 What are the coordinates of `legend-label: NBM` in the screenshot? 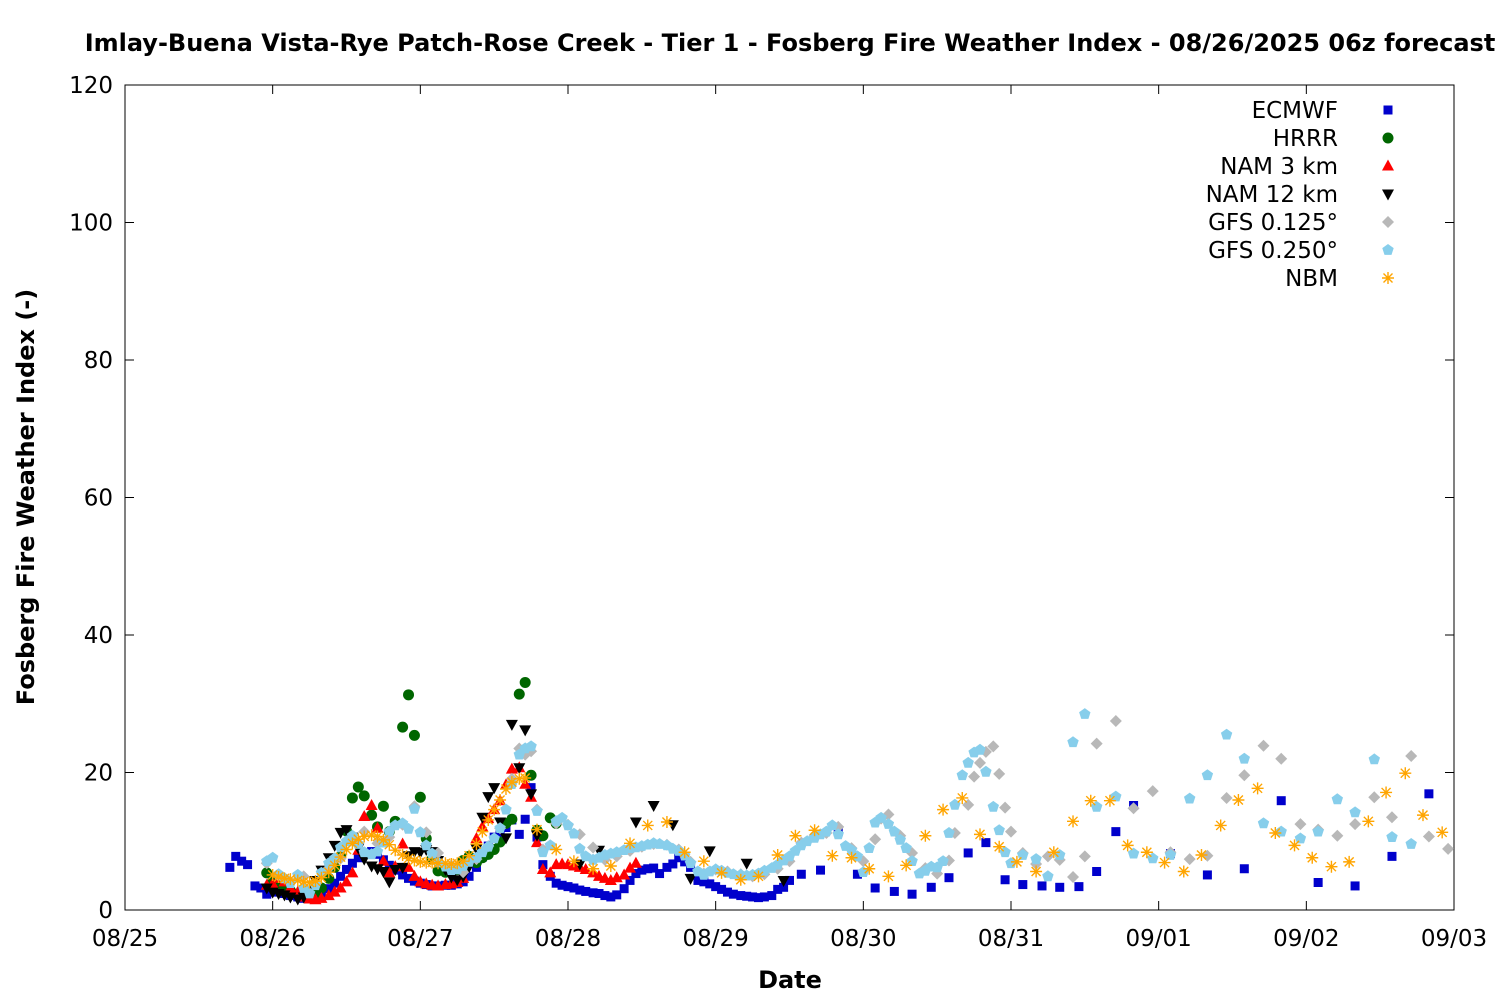 It's located at (1311, 279).